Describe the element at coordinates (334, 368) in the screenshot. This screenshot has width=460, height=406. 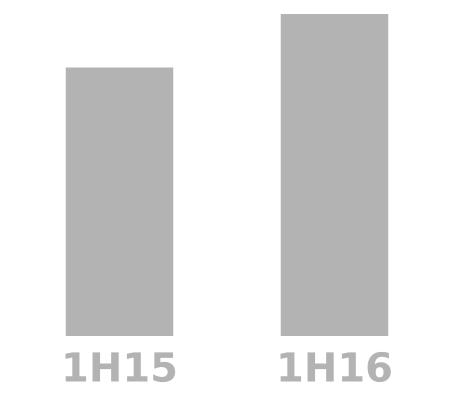
I see `x-tick-label: 1H16` at that location.